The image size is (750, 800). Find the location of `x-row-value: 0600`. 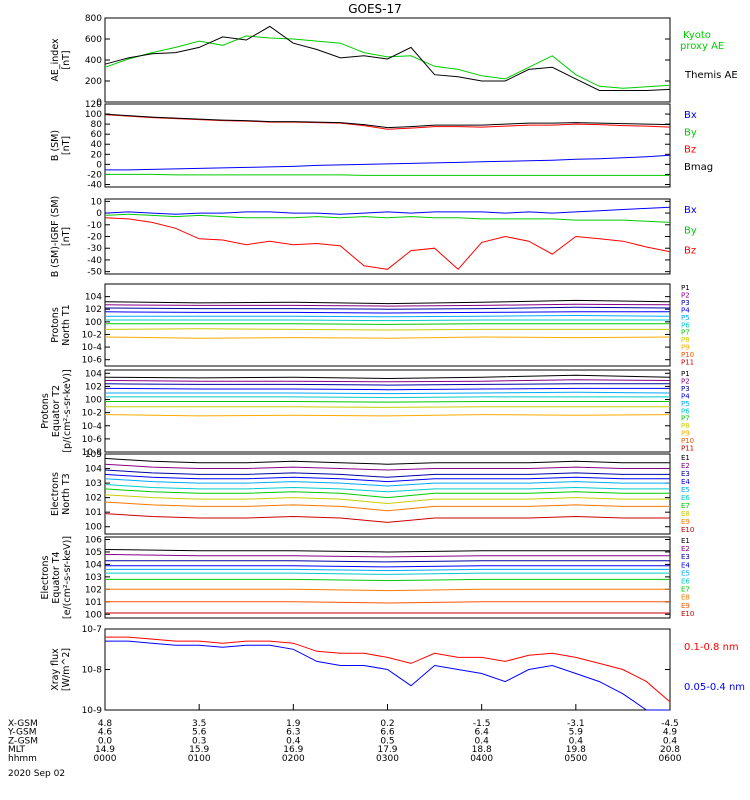

x-row-value: 0600 is located at coordinates (670, 759).